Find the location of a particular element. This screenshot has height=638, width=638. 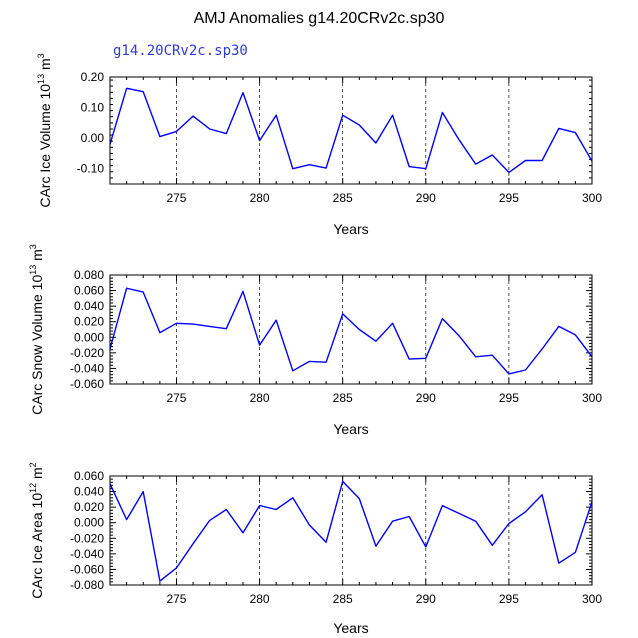

y-tick-label: -0.080 is located at coordinates (87, 585).